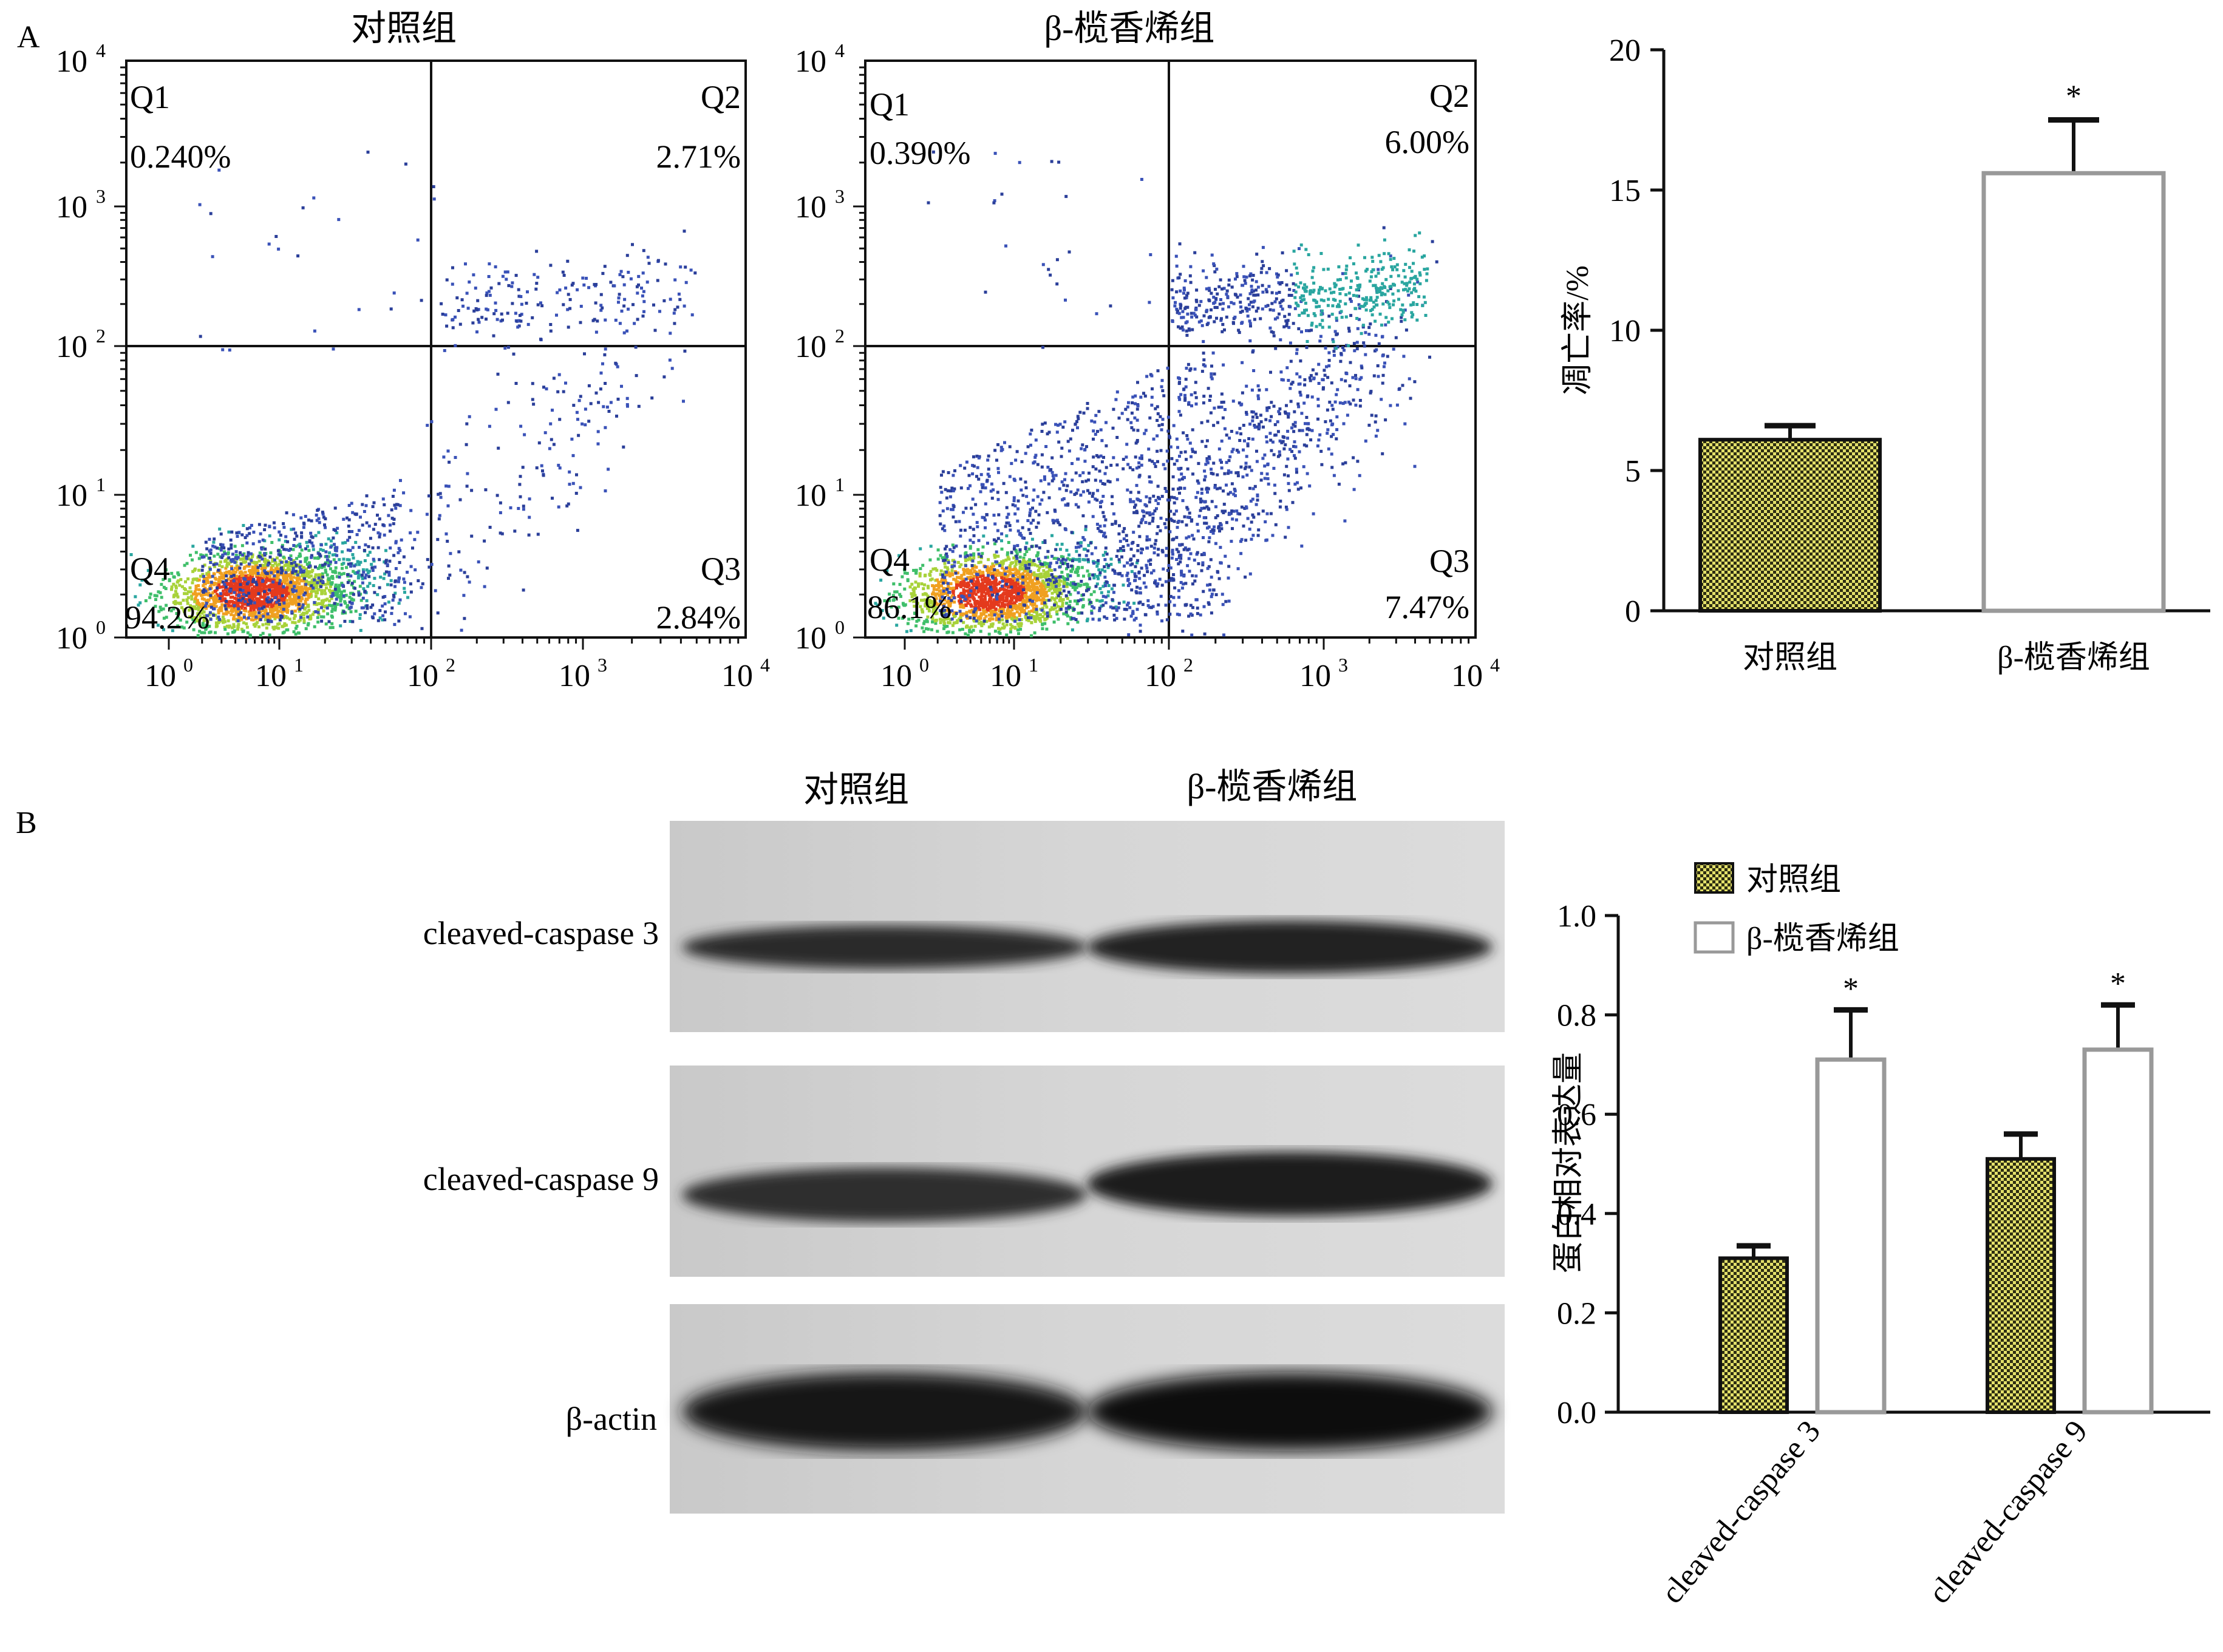  Describe the element at coordinates (71, 495) in the screenshot. I see `y-tick-label: 10` at that location.